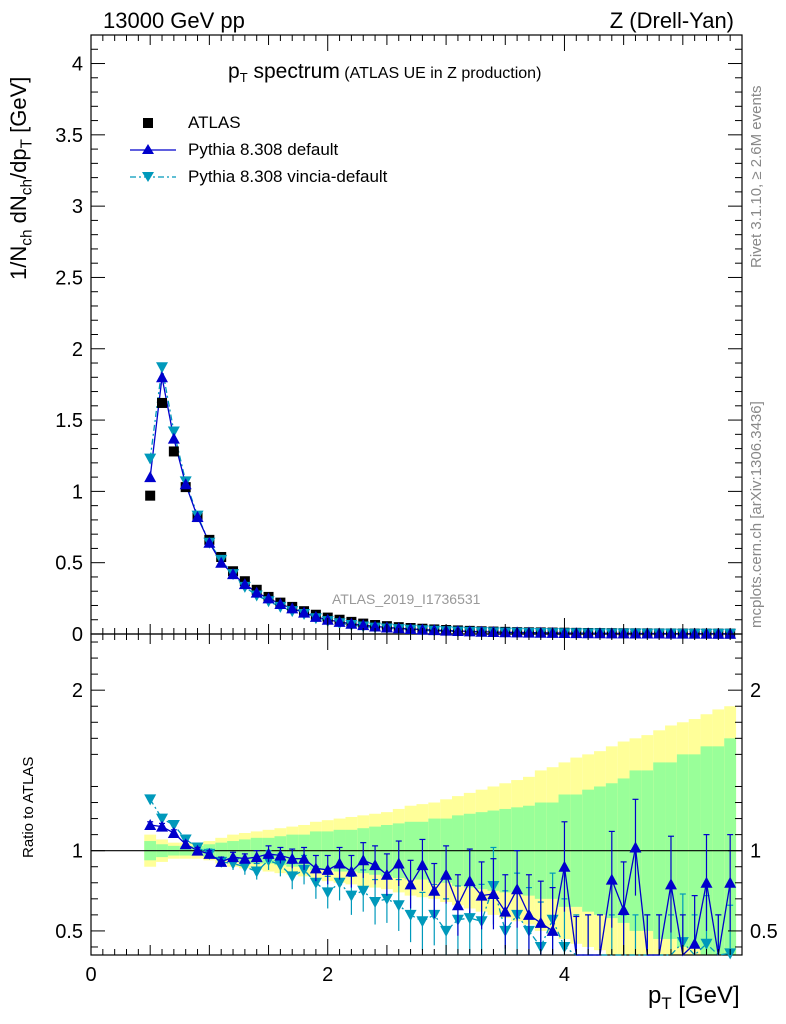 This screenshot has height=1024, width=786. What do you see at coordinates (18, 212) in the screenshot?
I see `ylabel-part: dN` at bounding box center [18, 212].